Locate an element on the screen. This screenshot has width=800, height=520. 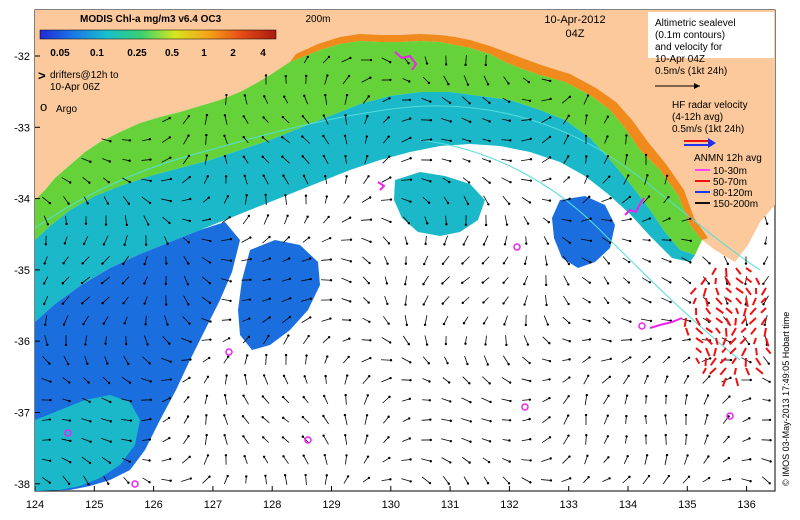
argo-legend-symbol: o is located at coordinates (43, 106).